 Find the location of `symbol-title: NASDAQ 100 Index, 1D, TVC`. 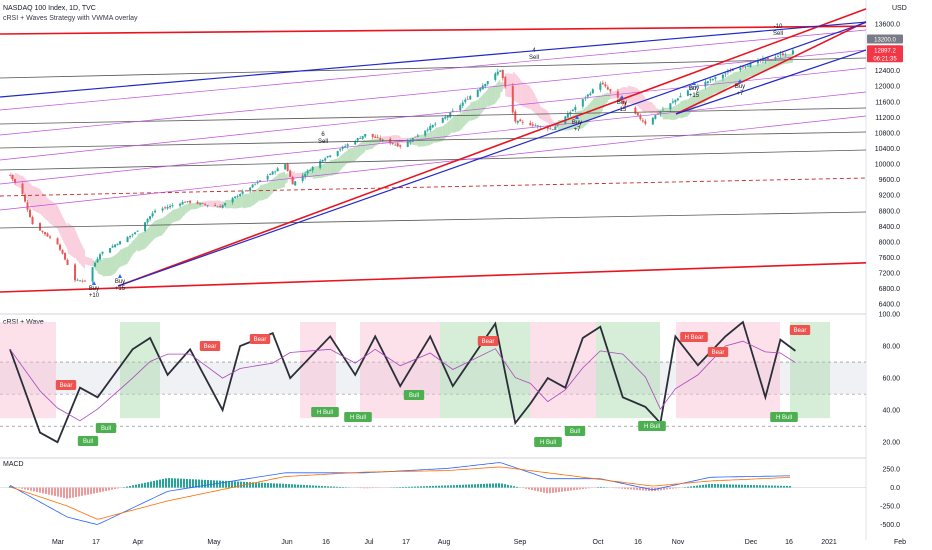

symbol-title: NASDAQ 100 Index, 1D, TVC is located at coordinates (49, 8).